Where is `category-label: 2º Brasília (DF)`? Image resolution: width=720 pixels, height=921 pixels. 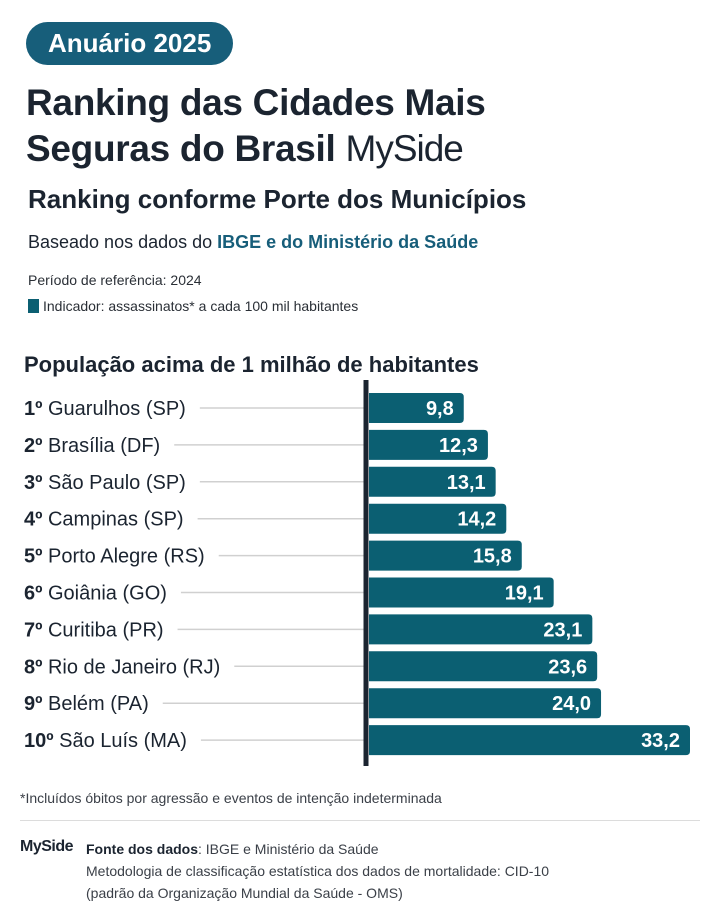
category-label: 2º Brasília (DF) is located at coordinates (92, 446).